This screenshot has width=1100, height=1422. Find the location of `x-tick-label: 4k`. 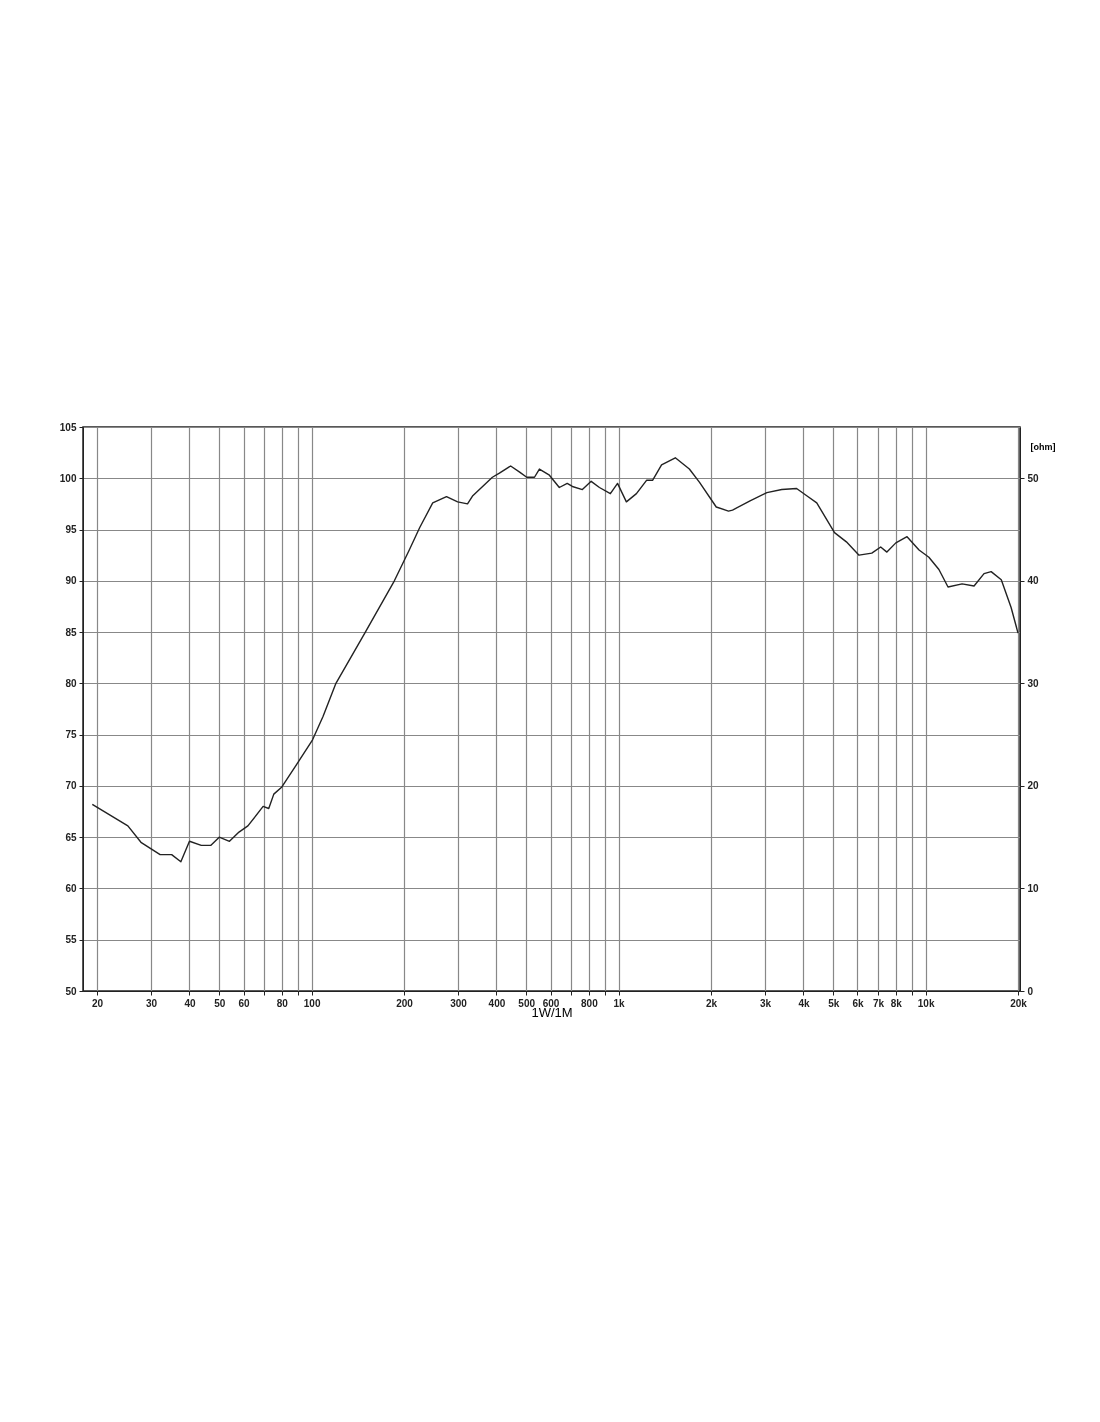

x-tick-label: 4k is located at coordinates (804, 1003).